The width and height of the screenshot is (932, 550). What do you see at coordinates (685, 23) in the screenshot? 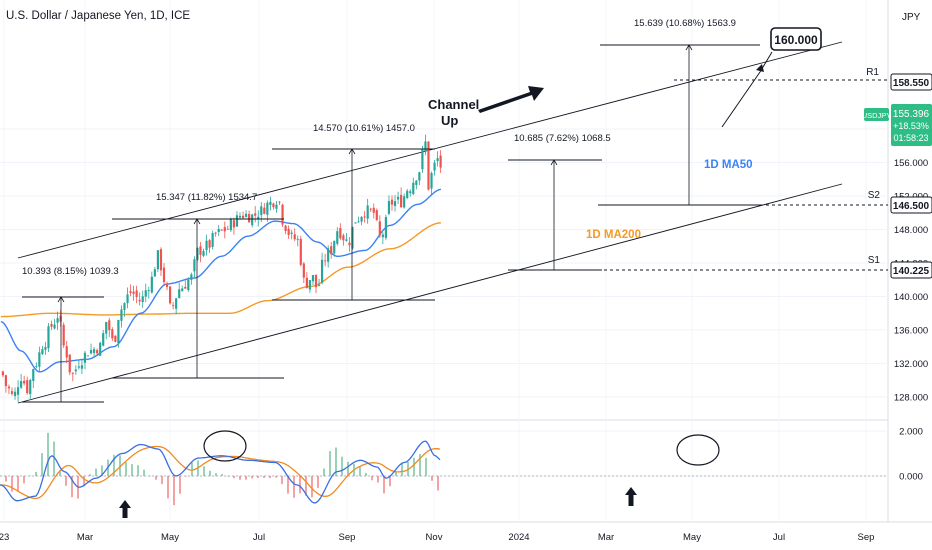
I see `measure-label-5: 15.639 (10.68%) 1563.9` at bounding box center [685, 23].